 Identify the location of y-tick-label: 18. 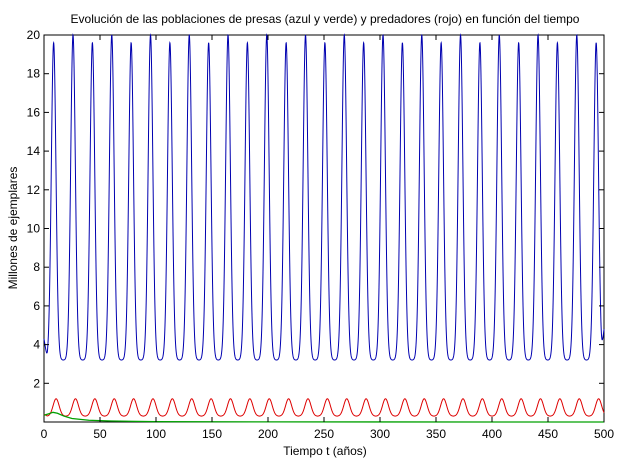
(34, 74).